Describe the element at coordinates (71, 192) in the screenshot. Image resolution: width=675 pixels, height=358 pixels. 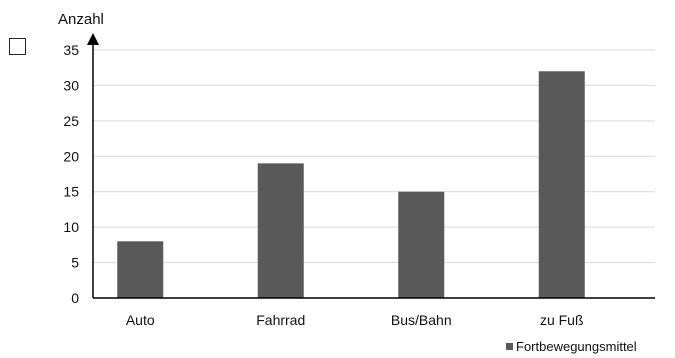
I see `y-tick-label: 15` at that location.